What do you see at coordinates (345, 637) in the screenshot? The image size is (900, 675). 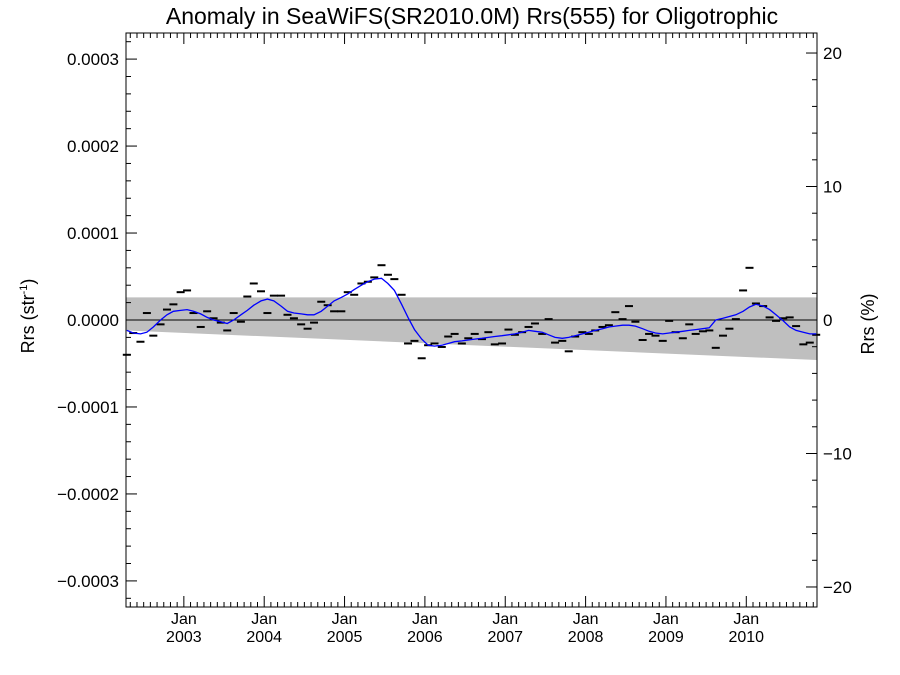 I see `x-tick-label-year: 2005` at bounding box center [345, 637].